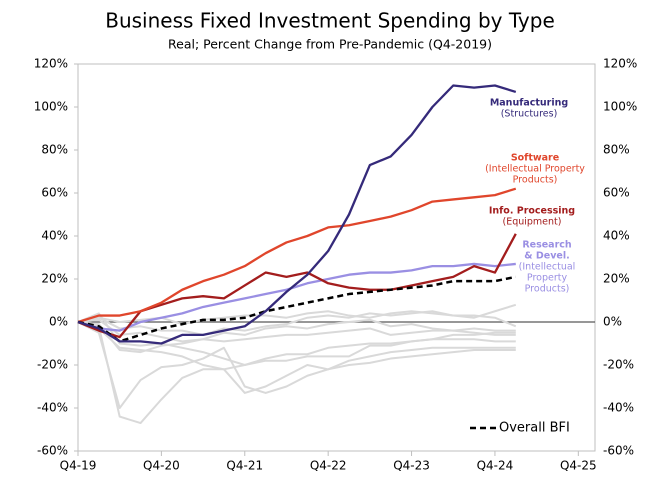 The image size is (661, 490). What do you see at coordinates (616, 279) in the screenshot?
I see `y2-tick-label: 20%` at bounding box center [616, 279].